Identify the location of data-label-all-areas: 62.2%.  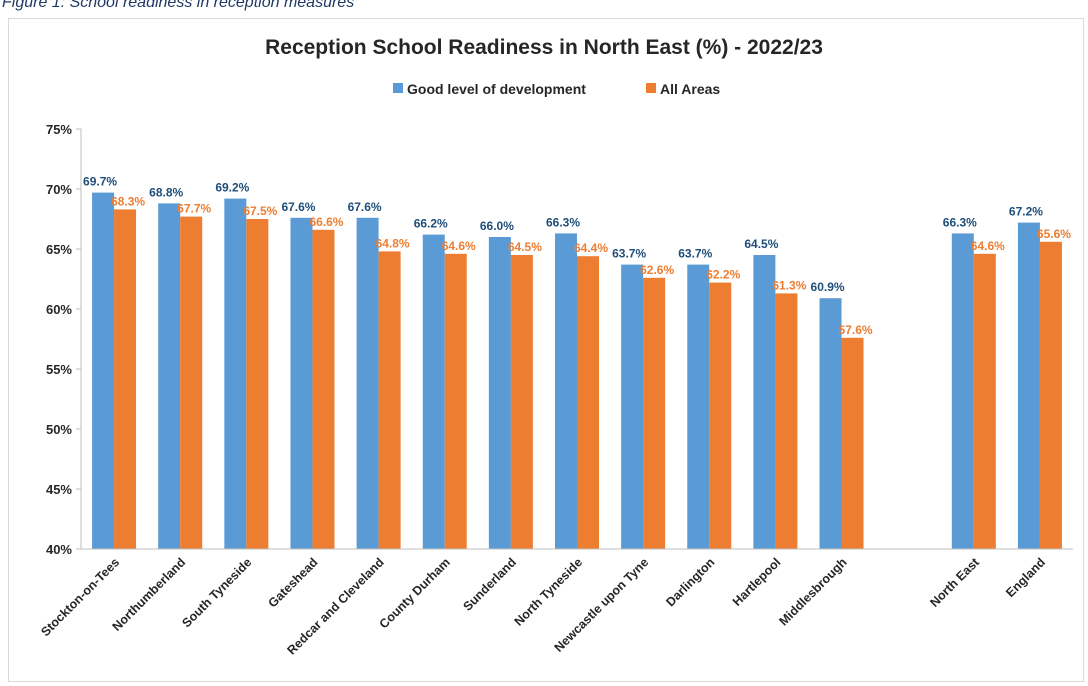
(723, 275).